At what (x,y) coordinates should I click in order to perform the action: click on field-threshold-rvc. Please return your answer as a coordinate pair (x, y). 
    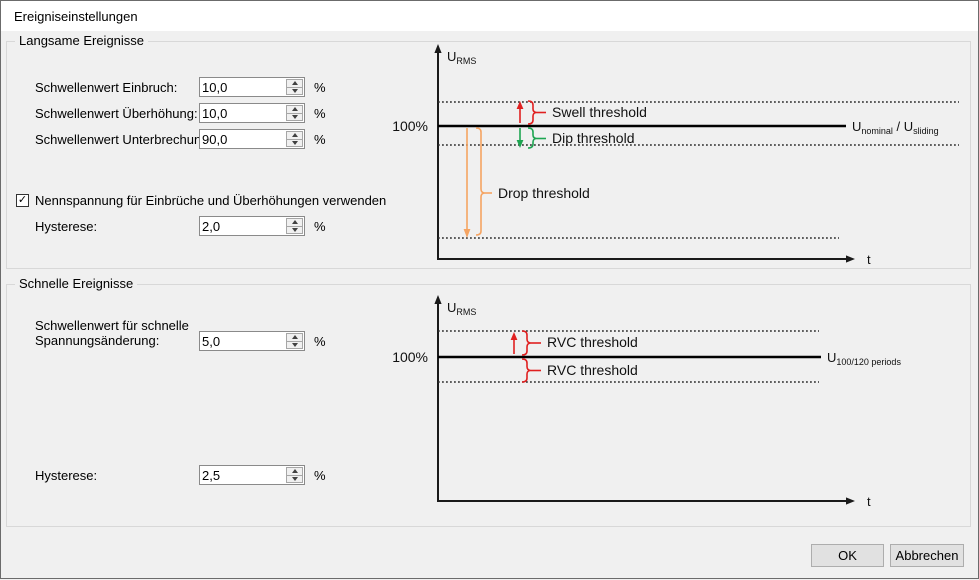
    Looking at the image, I should click on (252, 341).